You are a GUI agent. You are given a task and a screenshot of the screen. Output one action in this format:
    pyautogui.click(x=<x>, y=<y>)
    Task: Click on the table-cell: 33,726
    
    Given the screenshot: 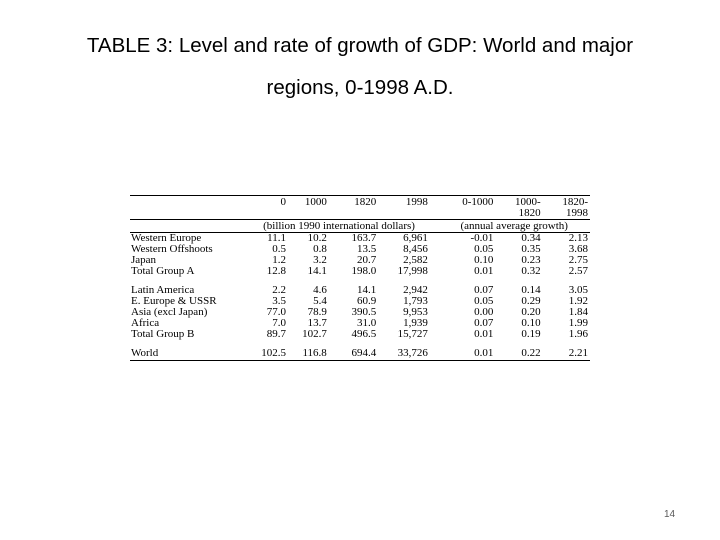 What is the action you would take?
    pyautogui.click(x=412, y=353)
    